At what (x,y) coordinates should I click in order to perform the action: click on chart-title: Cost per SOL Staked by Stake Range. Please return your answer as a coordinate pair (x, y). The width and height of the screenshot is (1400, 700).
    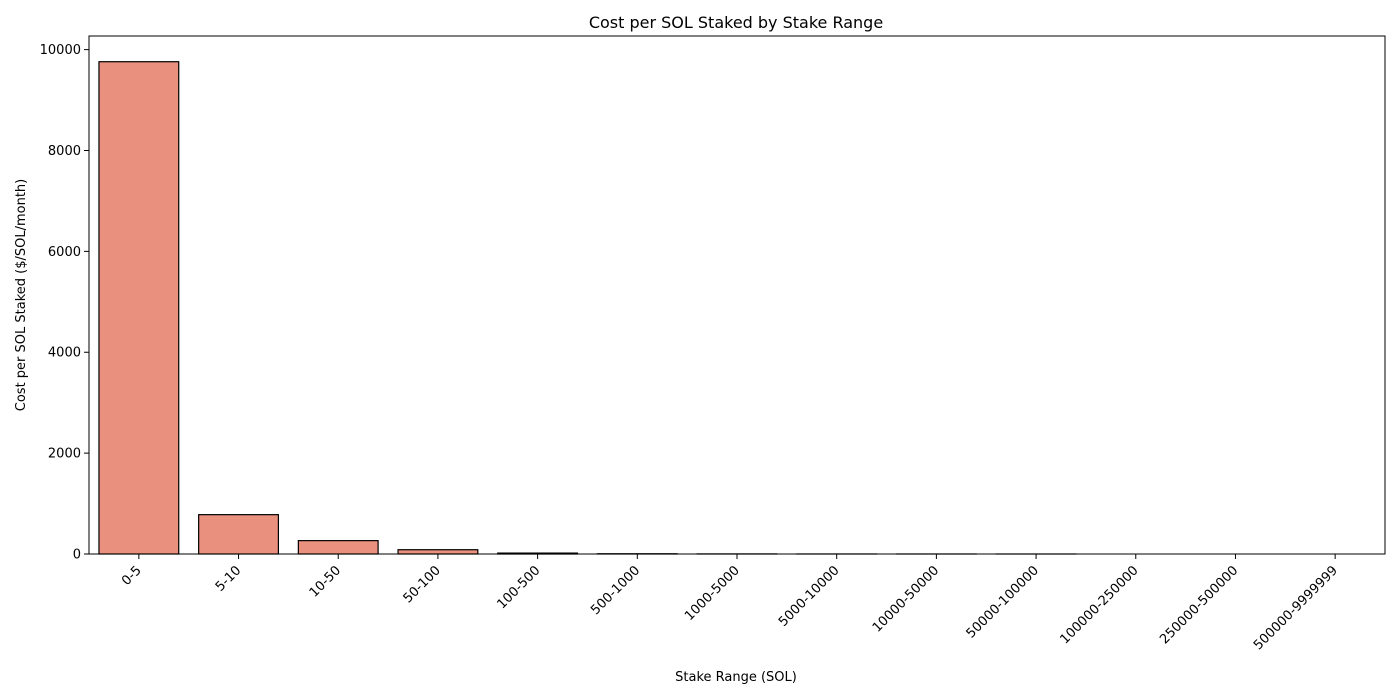
    Looking at the image, I should click on (736, 22).